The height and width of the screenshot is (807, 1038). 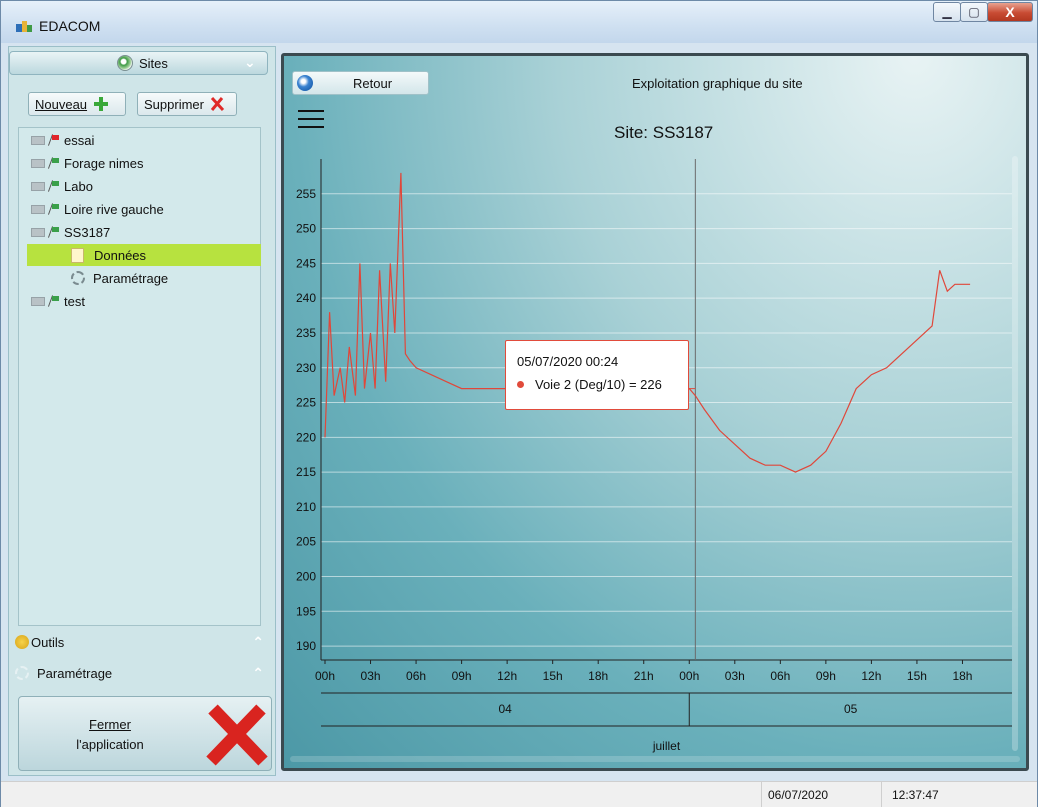 What do you see at coordinates (520, 384) in the screenshot?
I see `series-dot-icon` at bounding box center [520, 384].